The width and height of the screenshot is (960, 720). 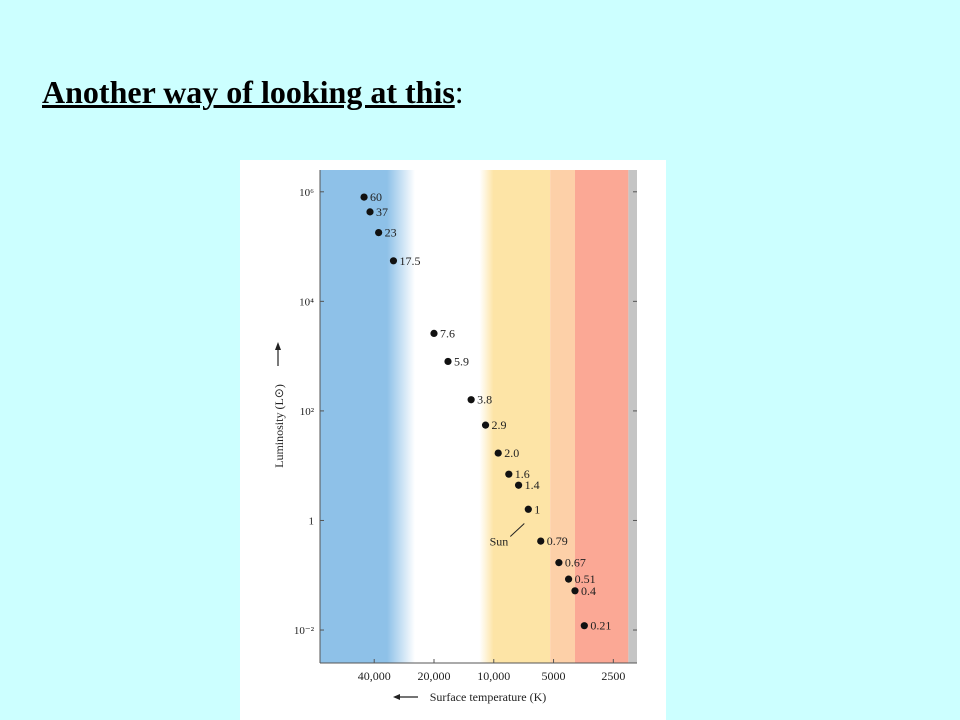 I want to click on star-mass-label: 0.67, so click(x=575, y=563).